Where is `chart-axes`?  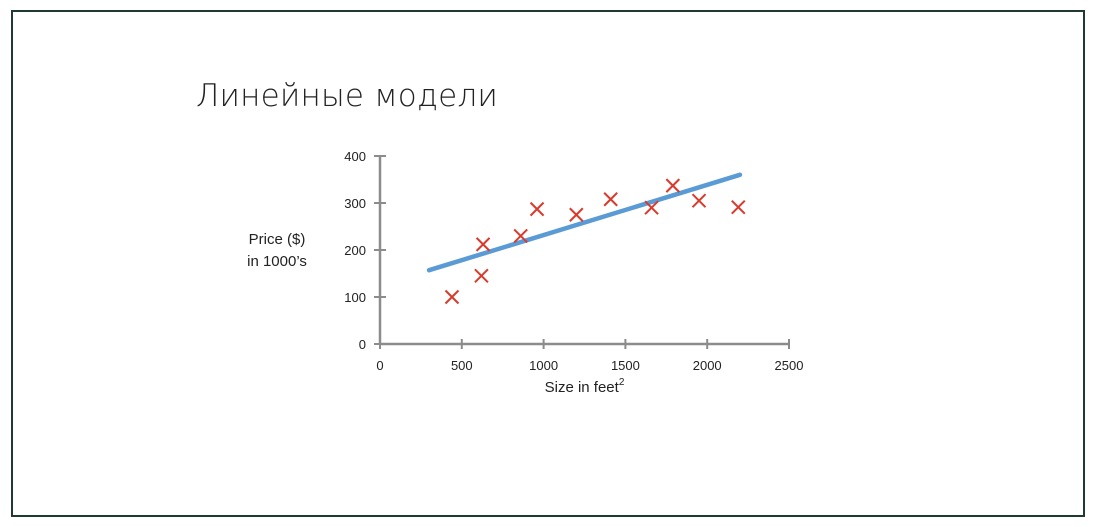 chart-axes is located at coordinates (583, 251).